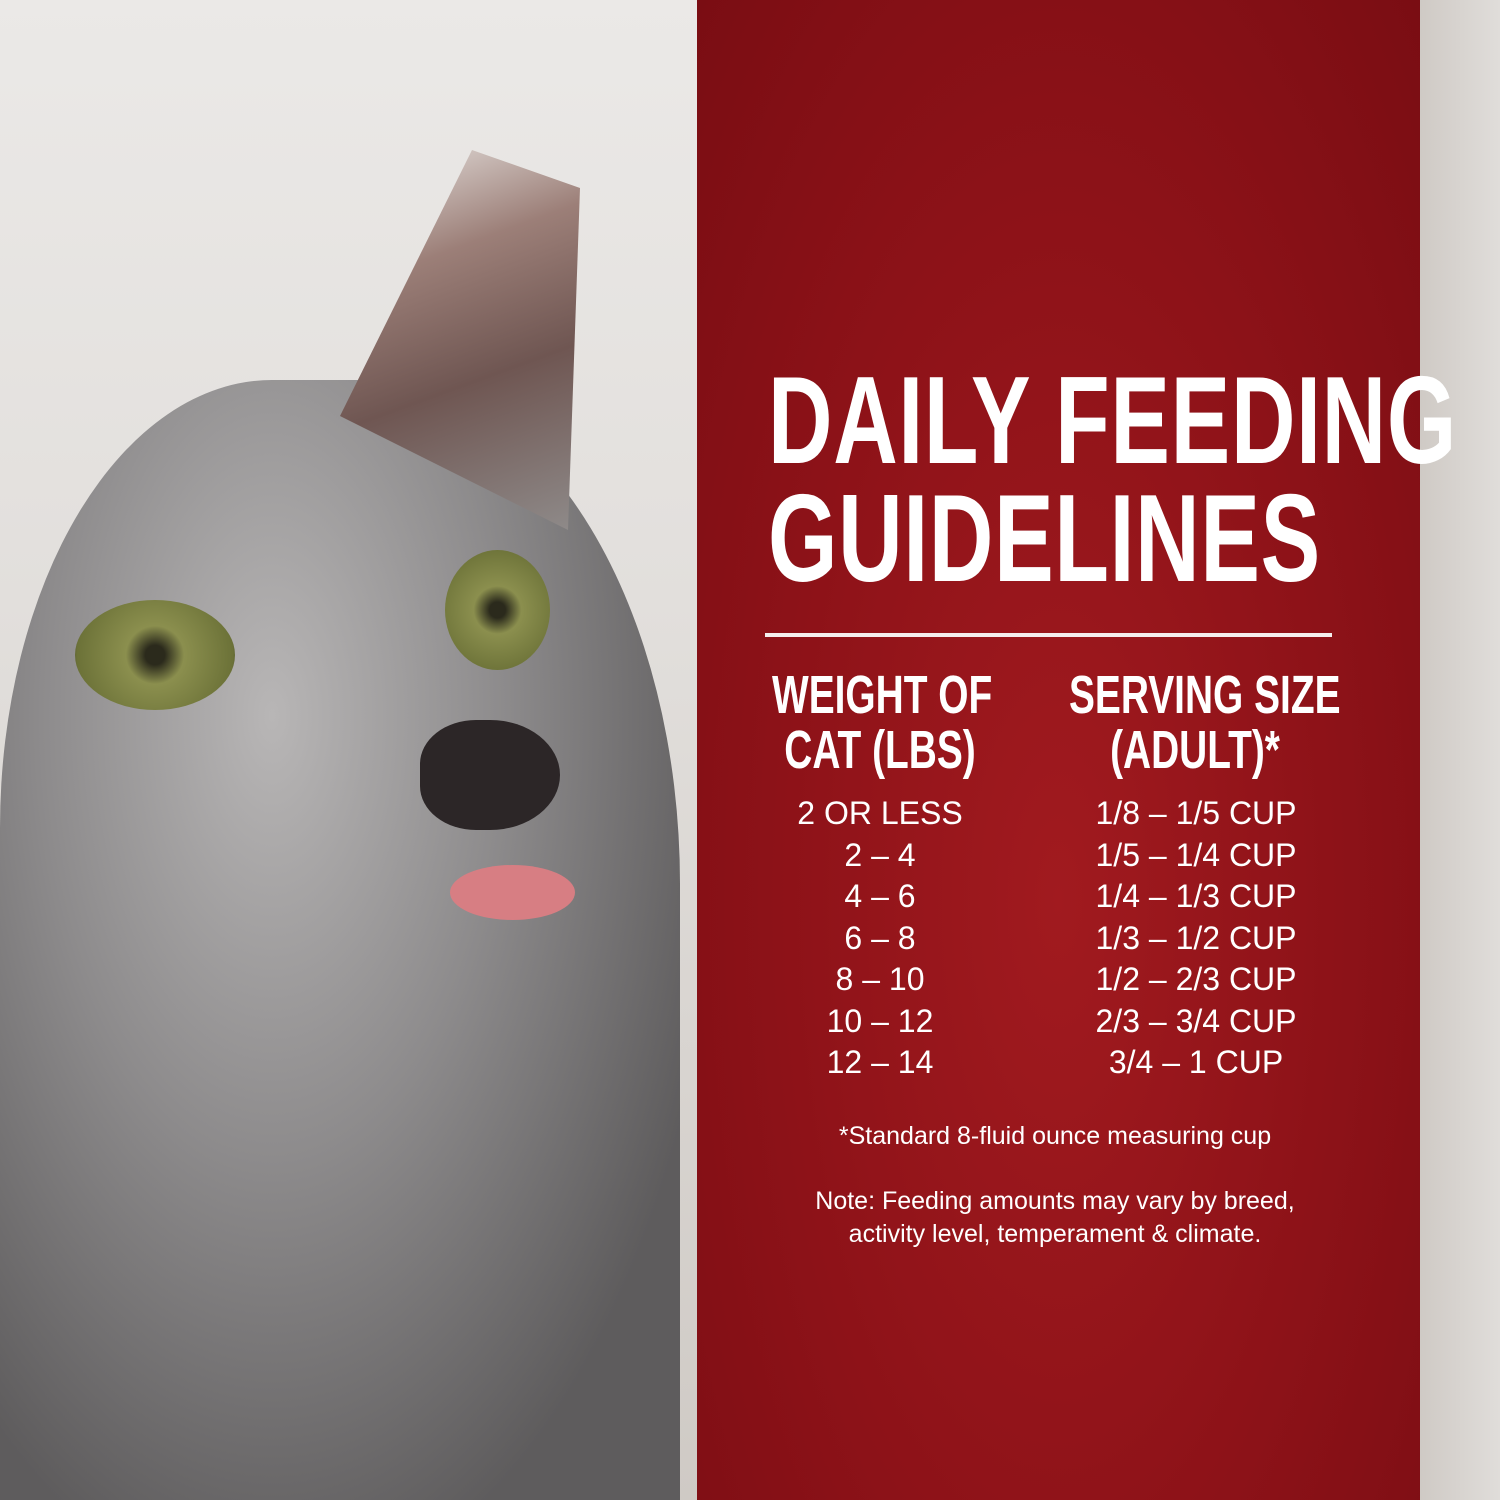 The height and width of the screenshot is (1500, 1500). I want to click on serving-cell: 1/4 – 1/3 CUP, so click(1196, 896).